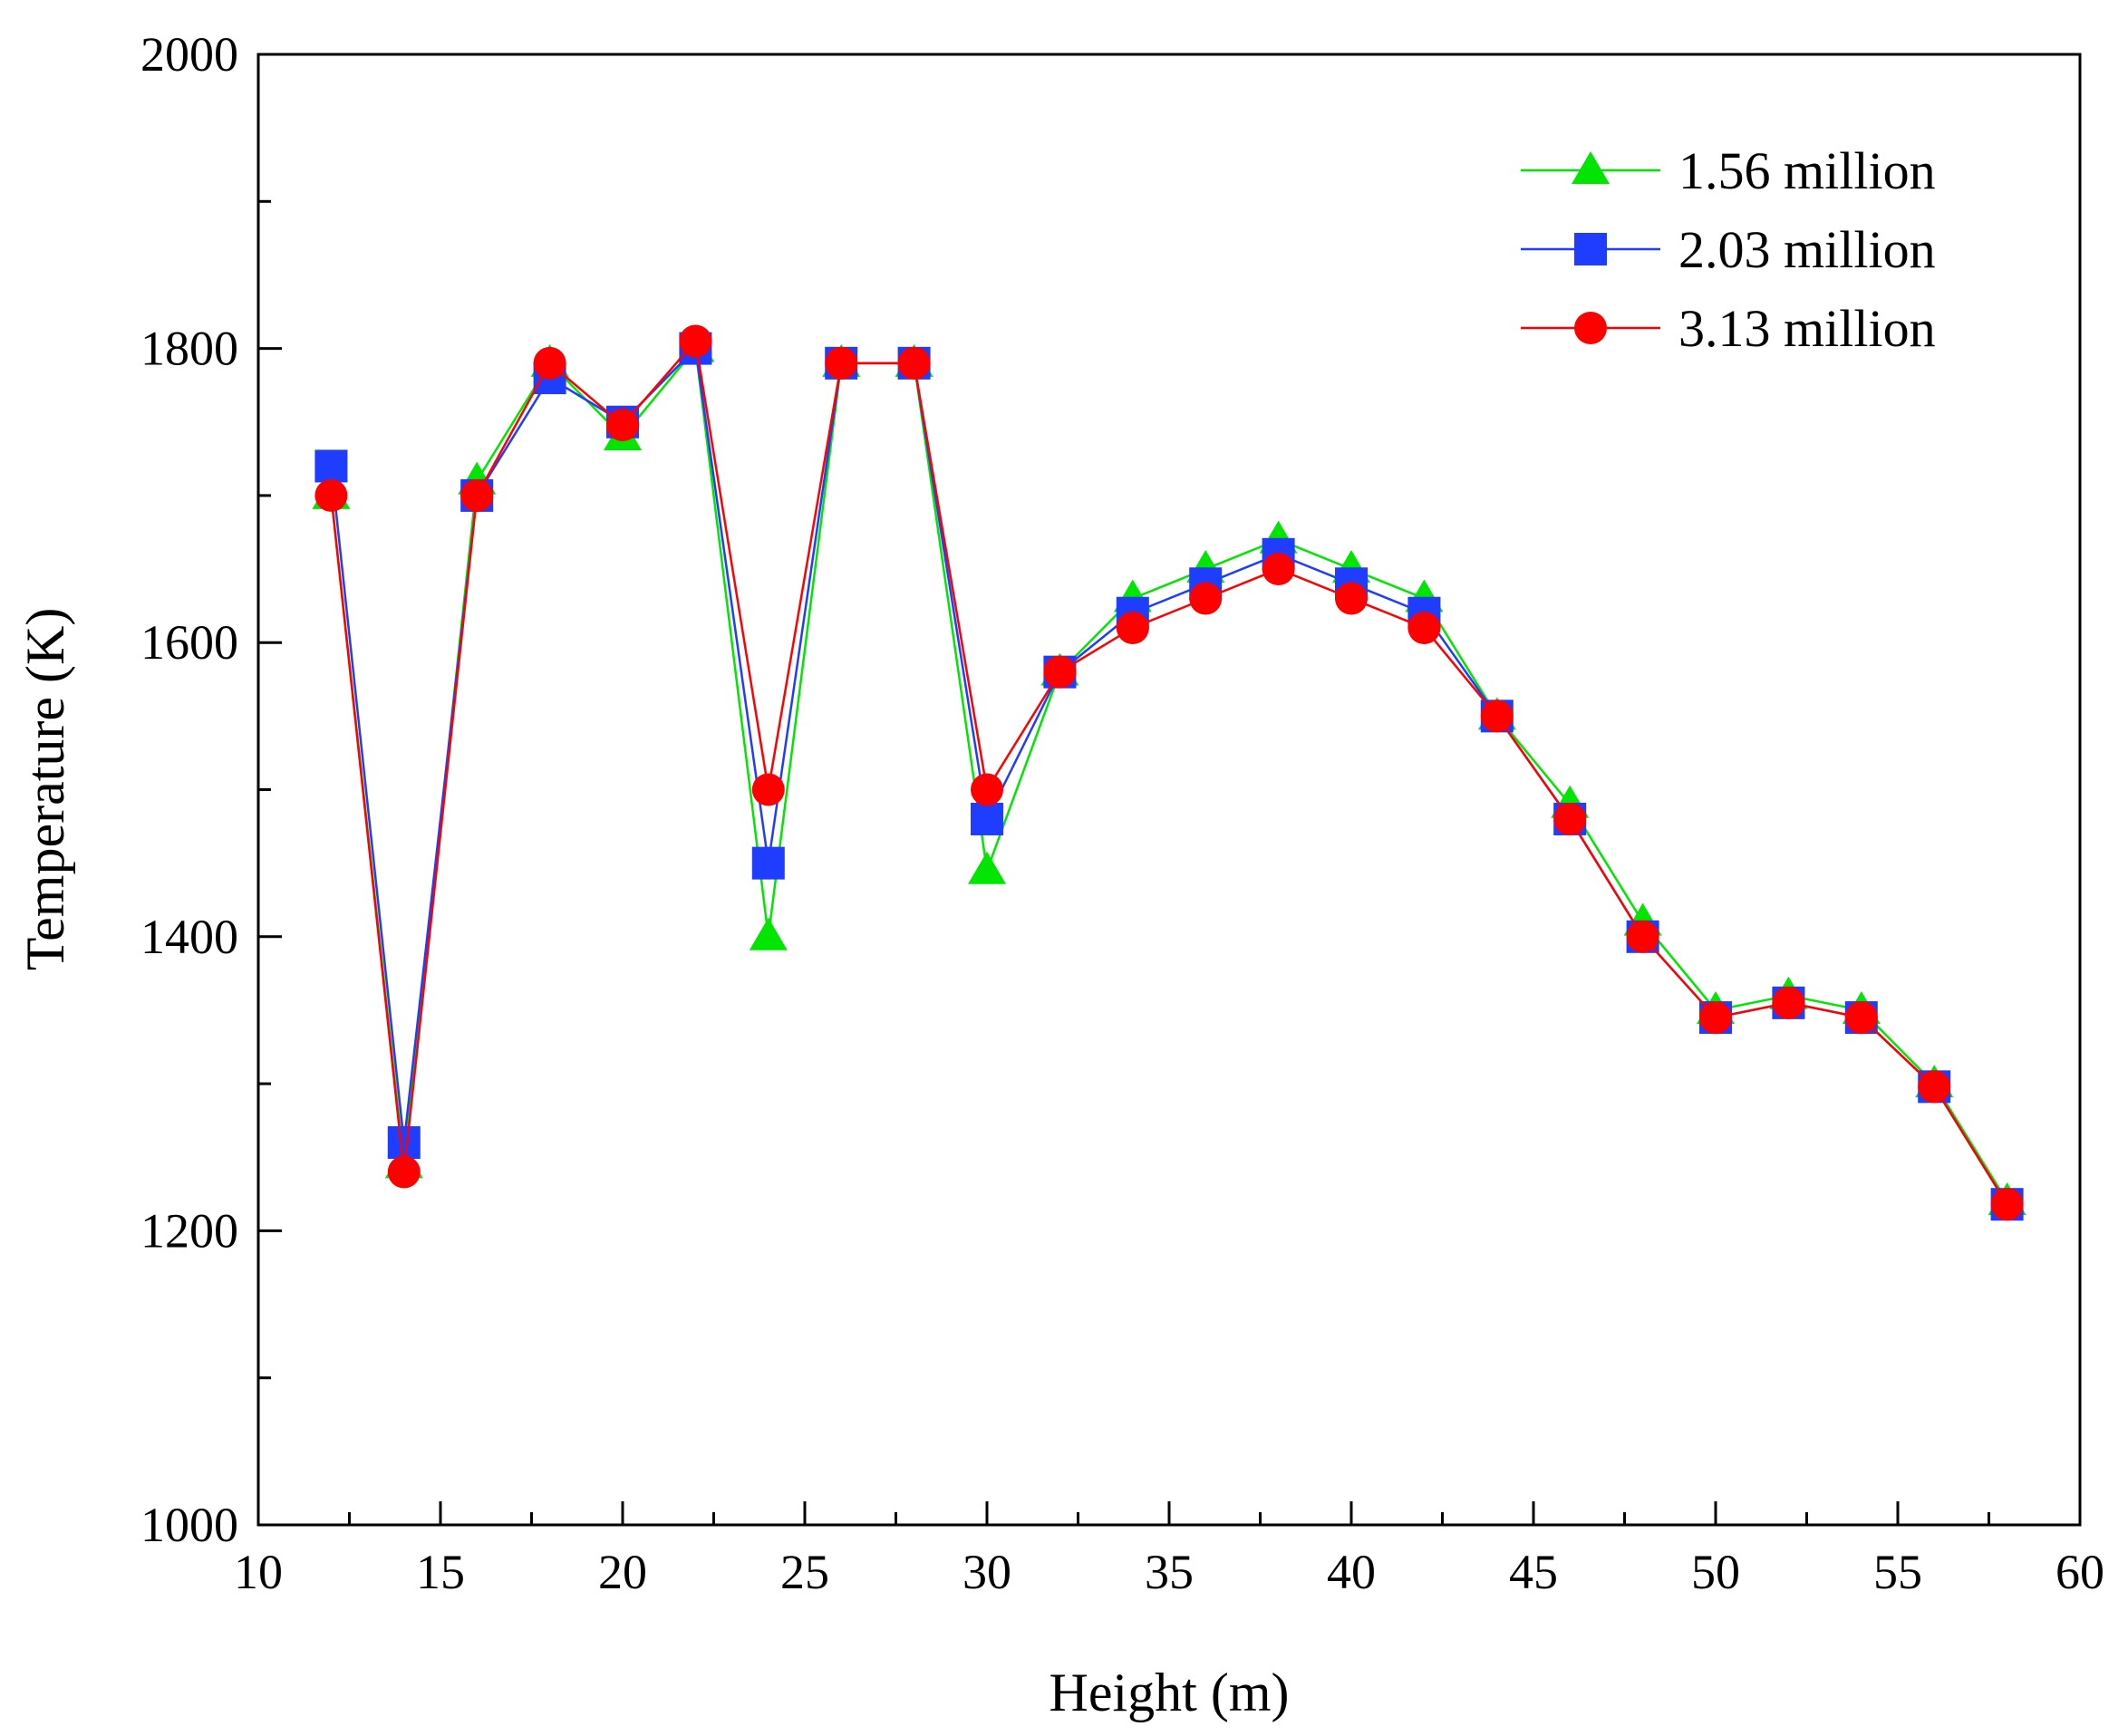 The image size is (2128, 1736). Describe the element at coordinates (1715, 1572) in the screenshot. I see `x-tick-label: 50` at that location.